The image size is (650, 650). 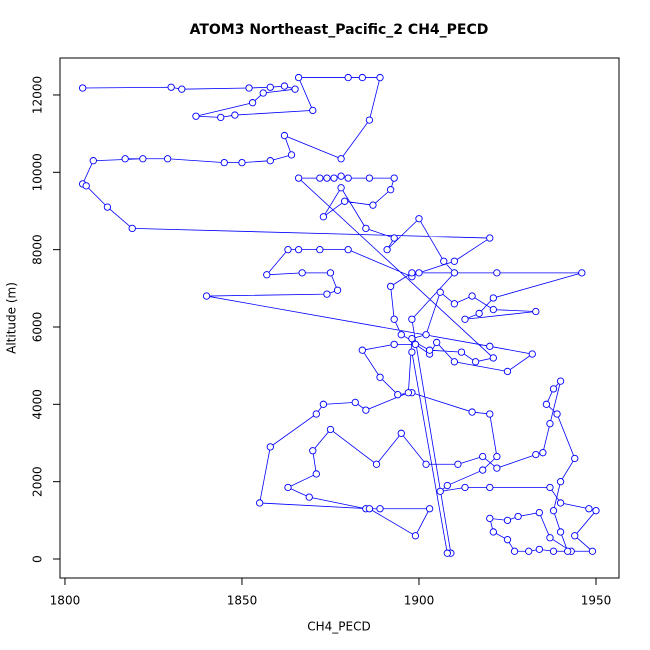 I want to click on x-tick-label: 1900, so click(x=419, y=601).